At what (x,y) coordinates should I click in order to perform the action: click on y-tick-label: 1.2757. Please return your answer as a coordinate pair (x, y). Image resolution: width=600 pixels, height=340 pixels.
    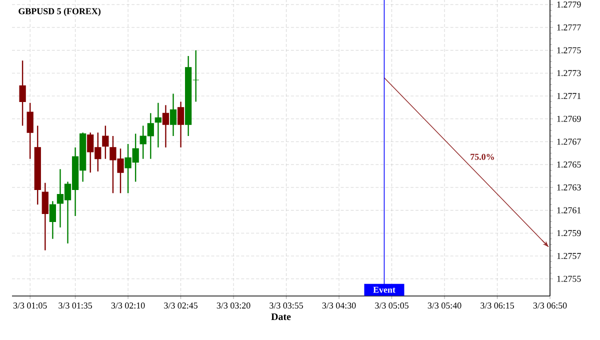
    Looking at the image, I should click on (569, 256).